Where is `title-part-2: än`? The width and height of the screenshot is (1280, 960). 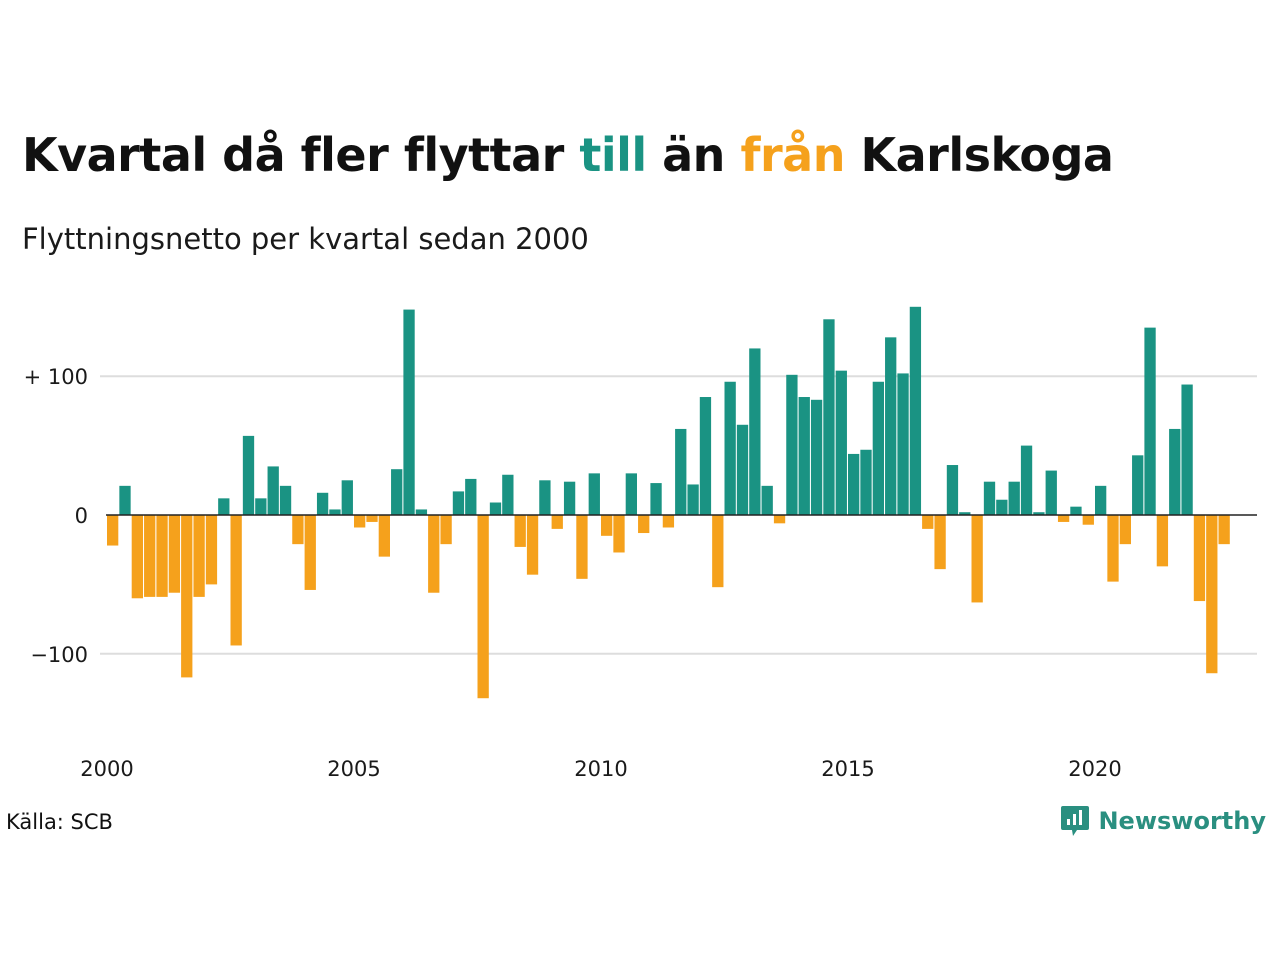 title-part-2: än is located at coordinates (693, 155).